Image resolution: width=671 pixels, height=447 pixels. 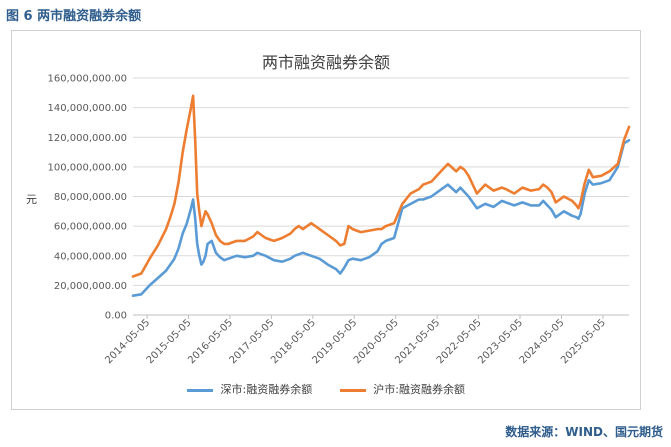 What do you see at coordinates (87, 108) in the screenshot?
I see `y-tick-label: 140,000,000.00` at bounding box center [87, 108].